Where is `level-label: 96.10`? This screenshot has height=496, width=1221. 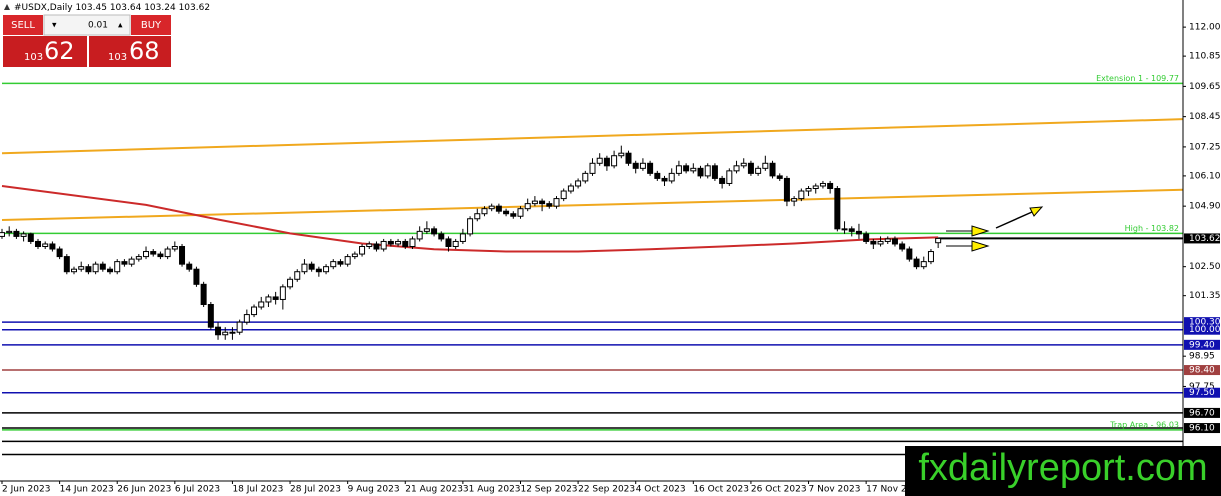
level-label: 96.10 is located at coordinates (1202, 429).